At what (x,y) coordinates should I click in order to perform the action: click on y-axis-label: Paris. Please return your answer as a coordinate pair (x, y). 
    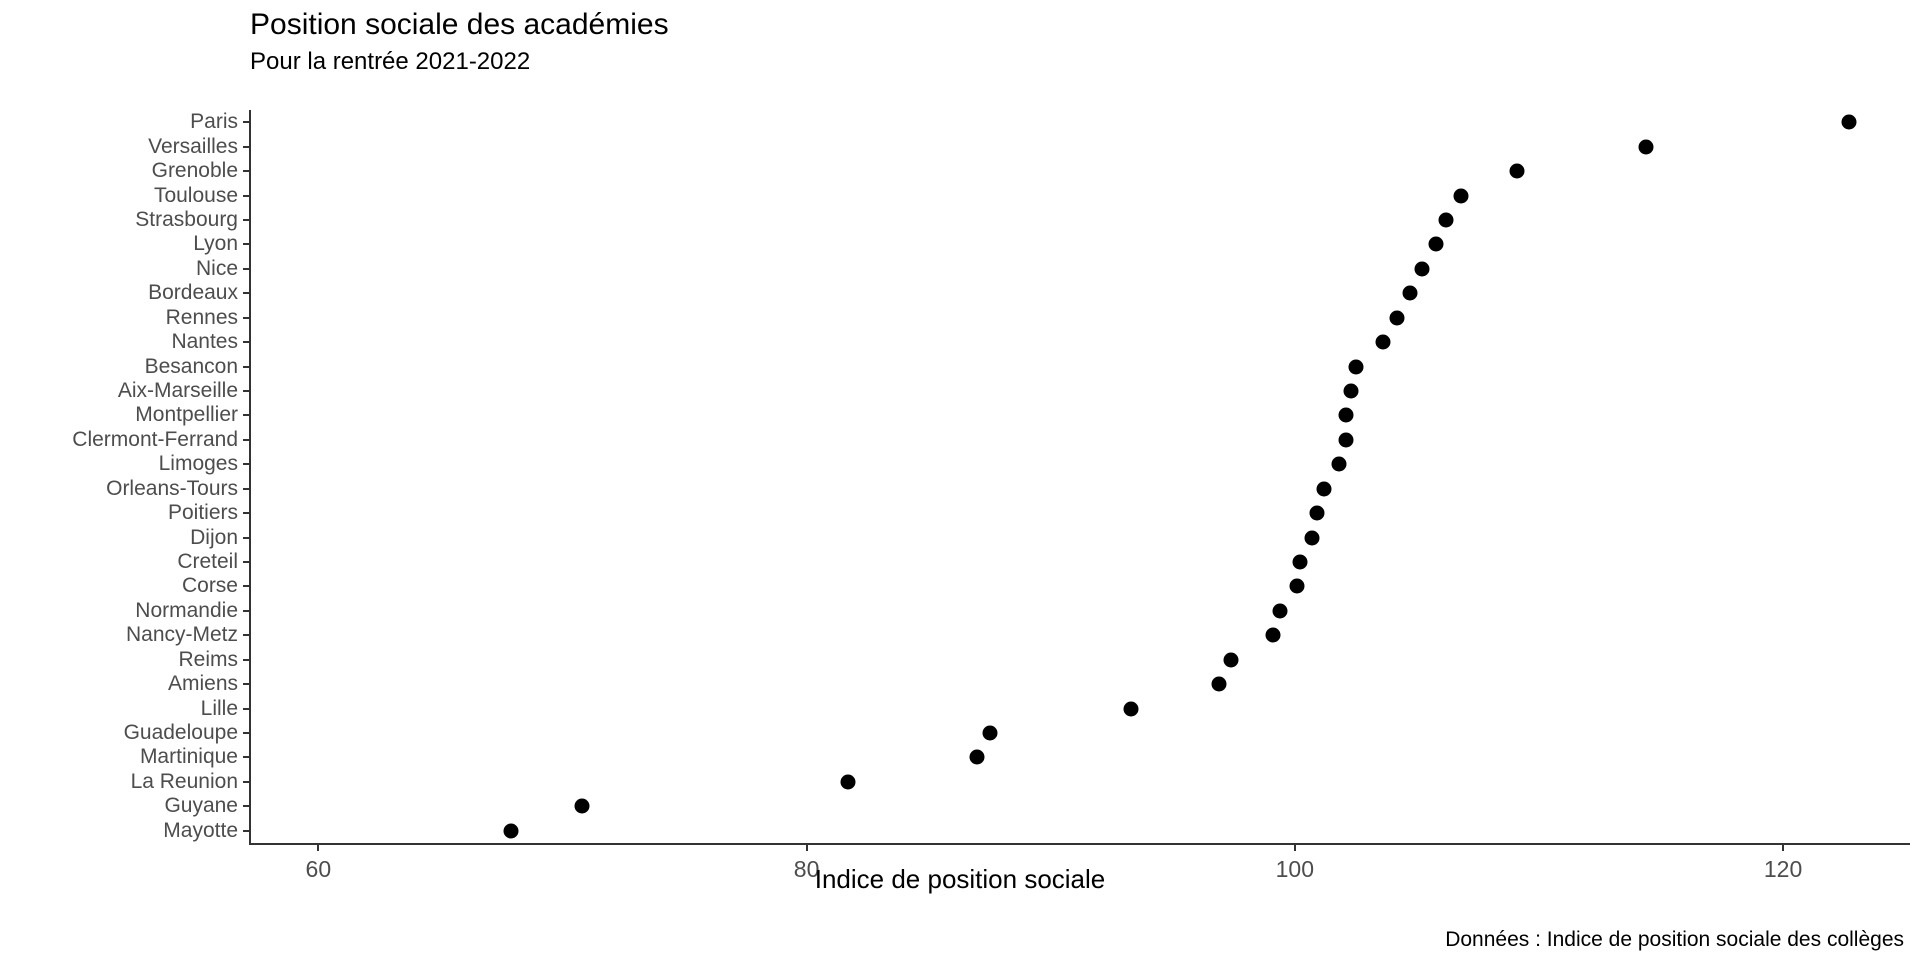
    Looking at the image, I should click on (214, 122).